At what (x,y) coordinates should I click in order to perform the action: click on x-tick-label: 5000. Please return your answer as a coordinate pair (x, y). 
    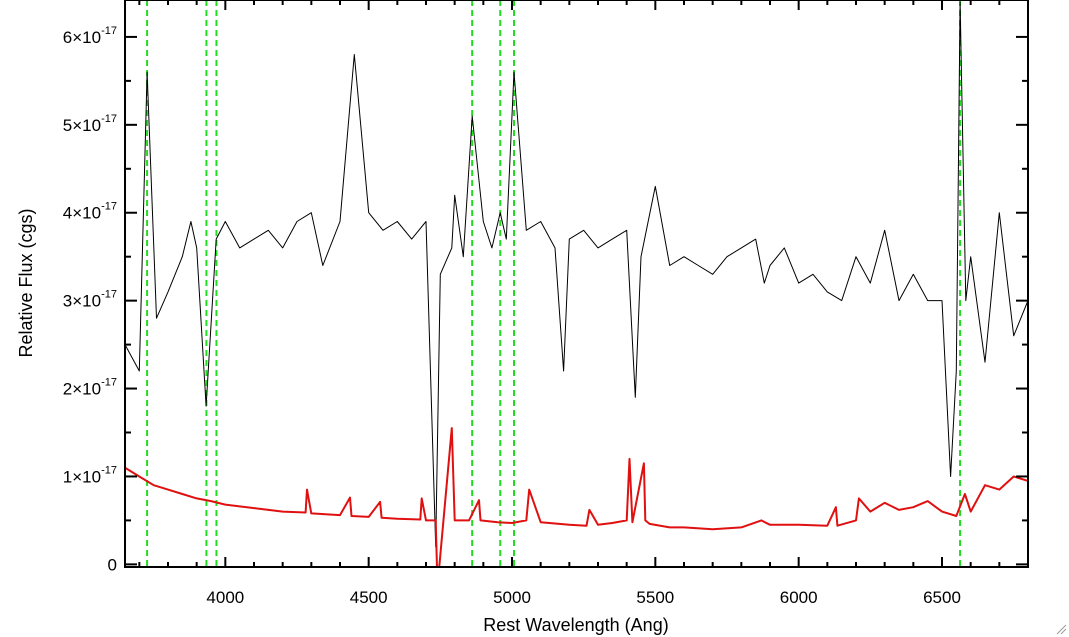
    Looking at the image, I should click on (512, 597).